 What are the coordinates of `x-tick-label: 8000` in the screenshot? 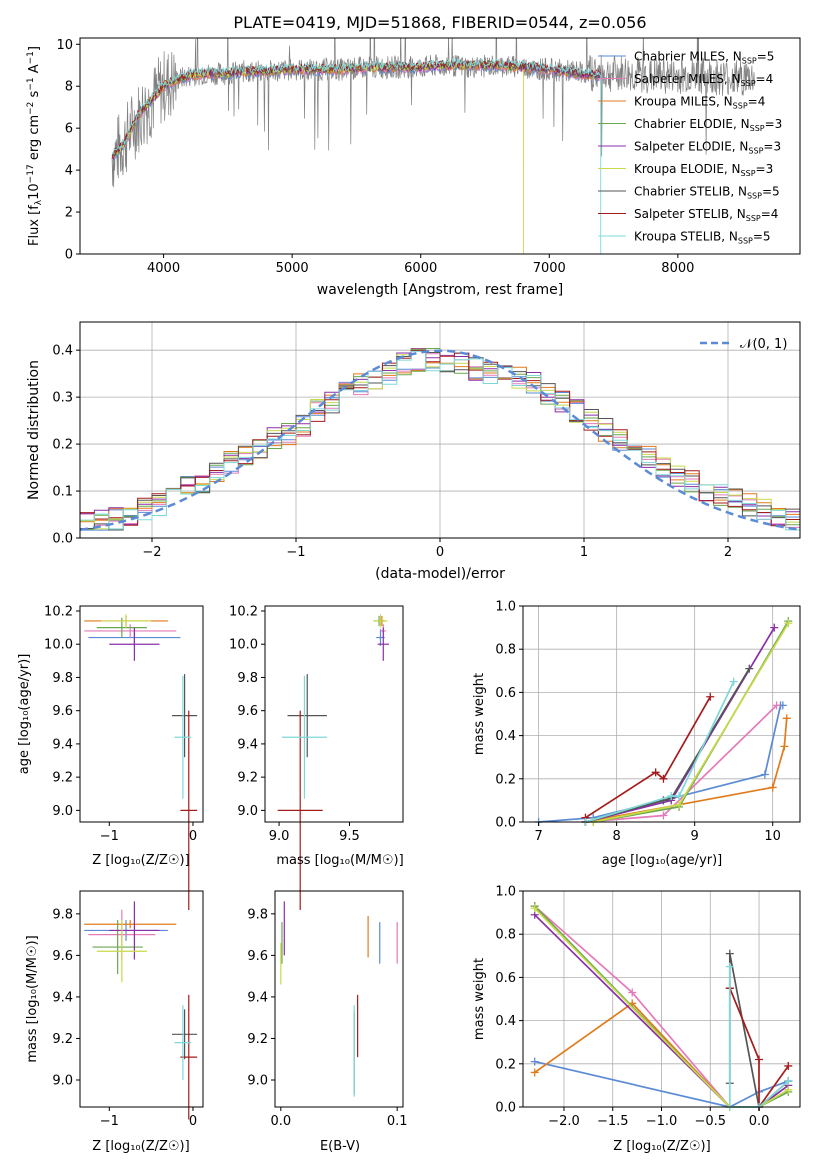 It's located at (677, 268).